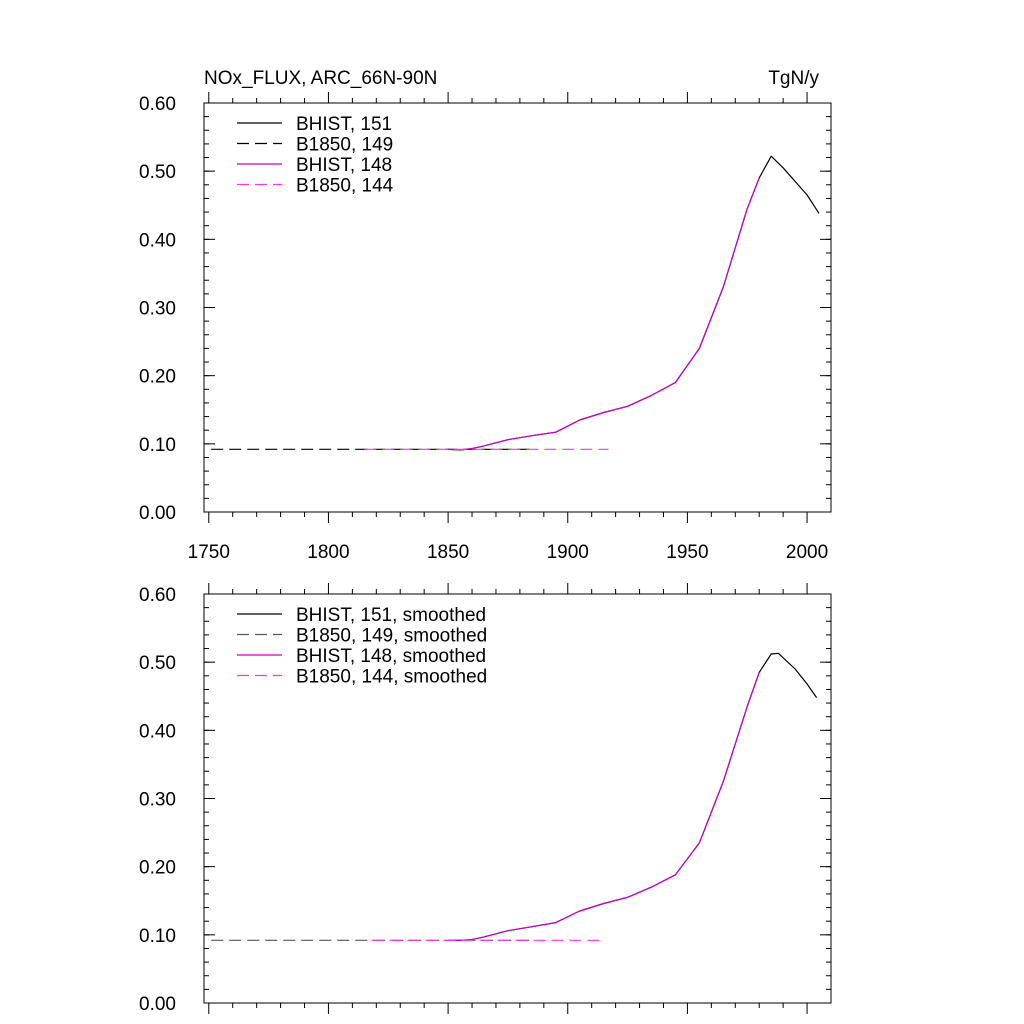  What do you see at coordinates (391, 615) in the screenshot?
I see `legend-label: BHIST, 151, smoothed` at bounding box center [391, 615].